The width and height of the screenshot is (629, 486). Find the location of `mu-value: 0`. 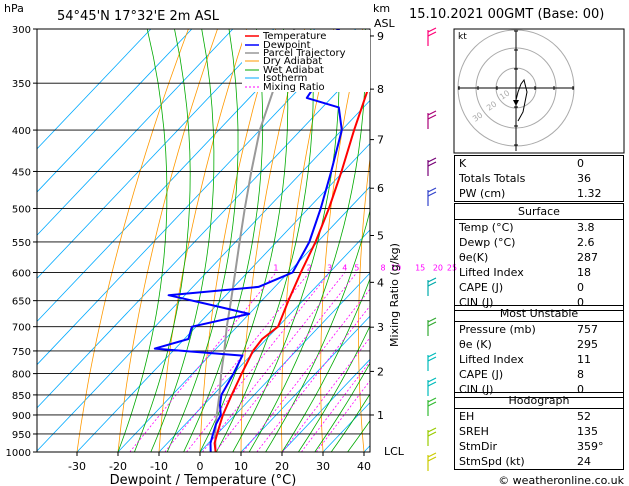

mu-value: 0 is located at coordinates (580, 389).